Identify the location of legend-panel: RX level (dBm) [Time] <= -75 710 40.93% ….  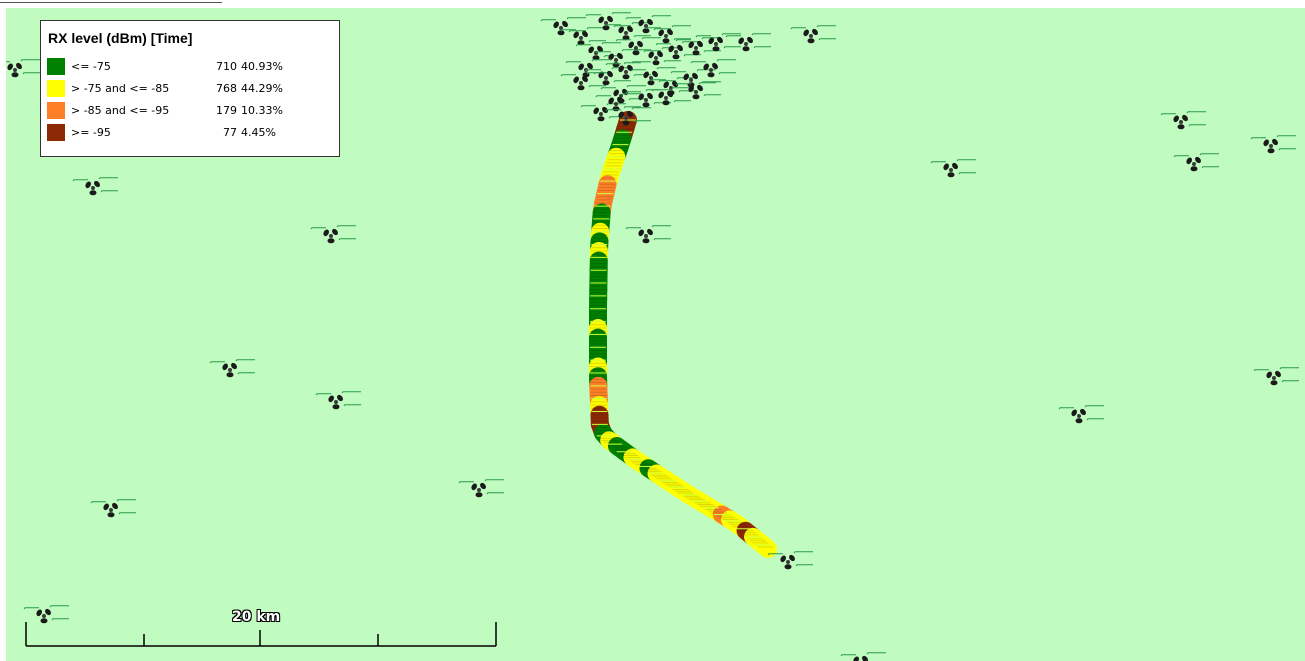
(190, 88).